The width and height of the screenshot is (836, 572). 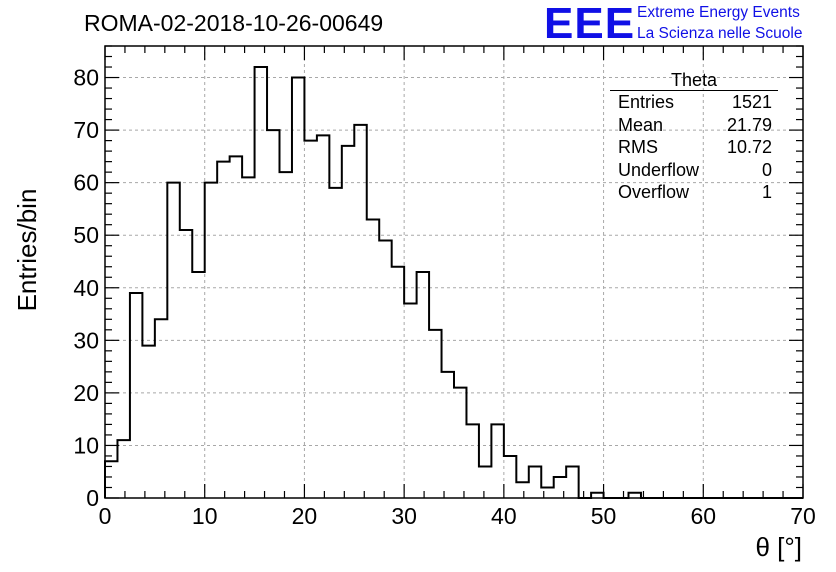 What do you see at coordinates (751, 102) in the screenshot?
I see `stats-value: 1521` at bounding box center [751, 102].